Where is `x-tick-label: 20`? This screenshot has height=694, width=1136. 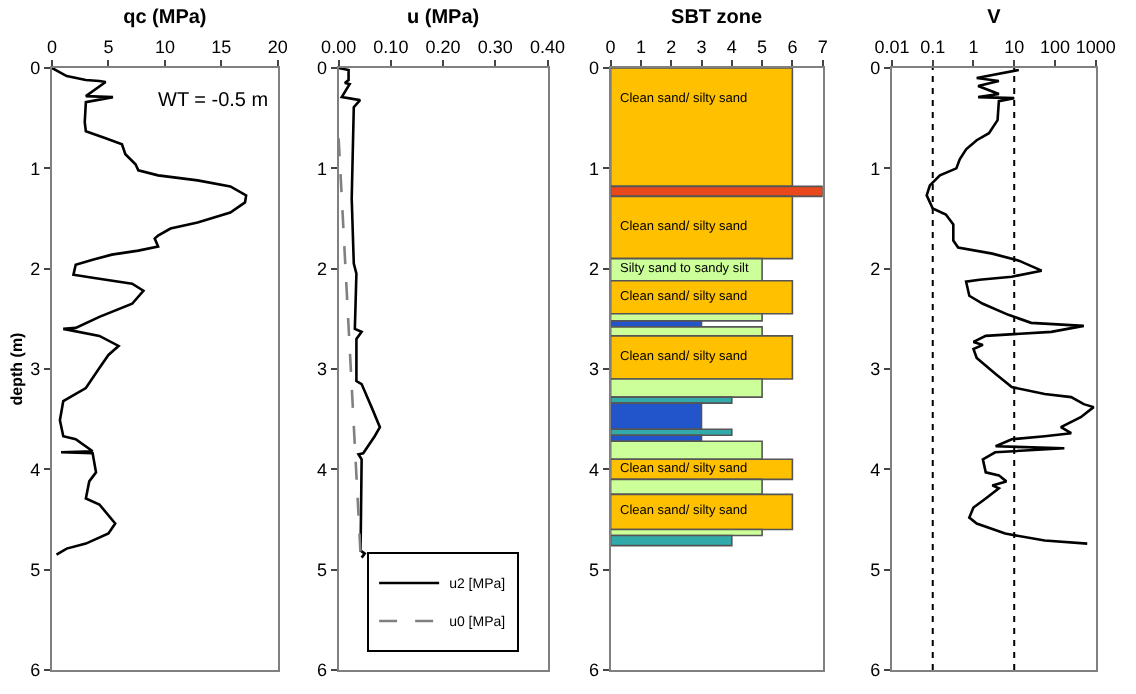
x-tick-label: 20 is located at coordinates (277, 46).